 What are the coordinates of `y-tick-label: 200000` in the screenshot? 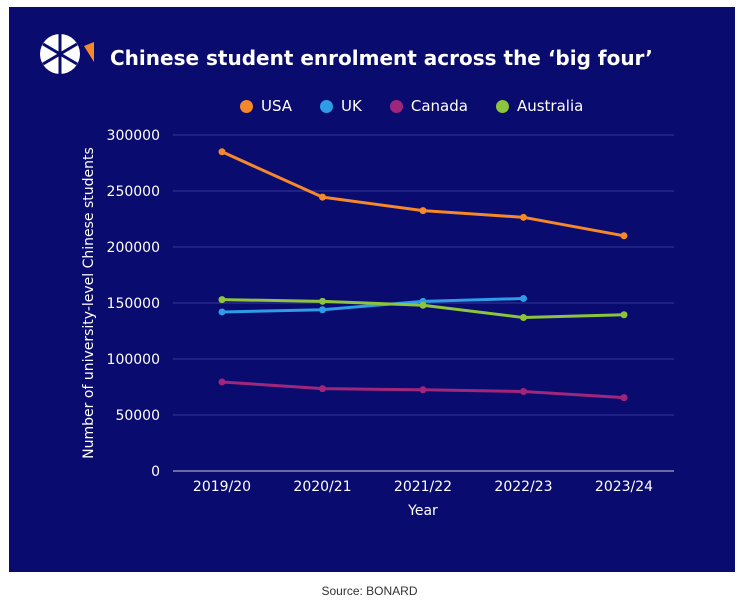 It's located at (133, 248).